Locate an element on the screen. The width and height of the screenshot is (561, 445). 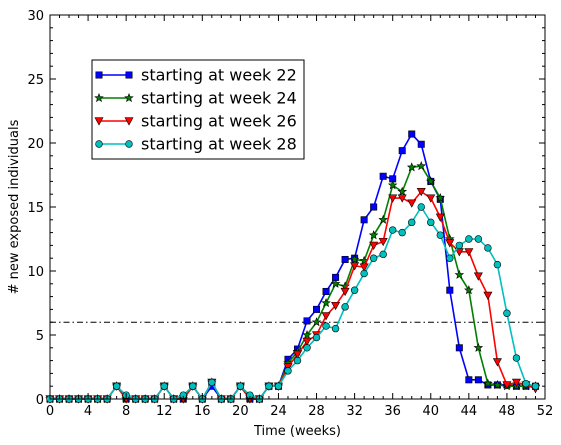
y-tick-label: 30 is located at coordinates (35, 16).